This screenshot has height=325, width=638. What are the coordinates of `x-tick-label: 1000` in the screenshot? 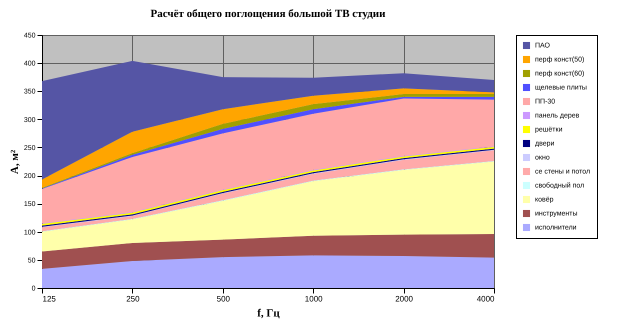 It's located at (314, 299).